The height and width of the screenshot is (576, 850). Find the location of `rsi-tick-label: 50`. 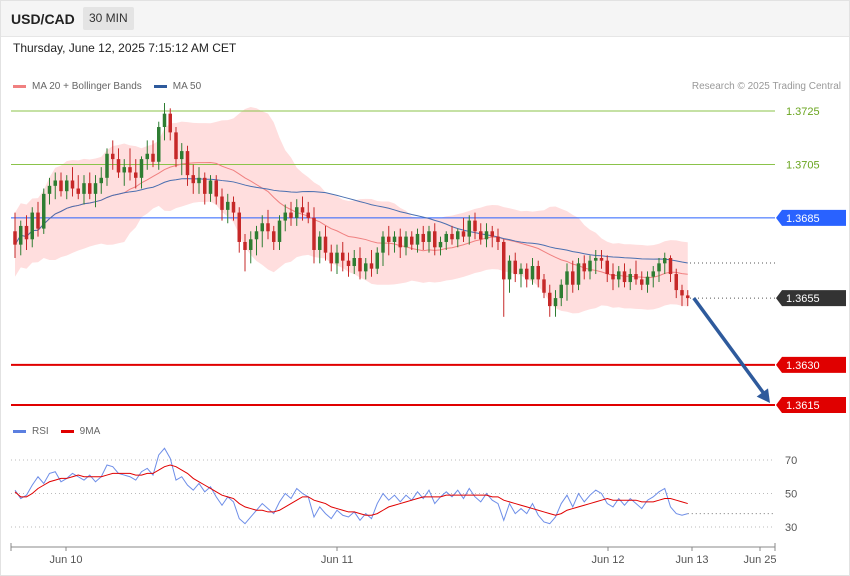

rsi-tick-label: 50 is located at coordinates (791, 495).